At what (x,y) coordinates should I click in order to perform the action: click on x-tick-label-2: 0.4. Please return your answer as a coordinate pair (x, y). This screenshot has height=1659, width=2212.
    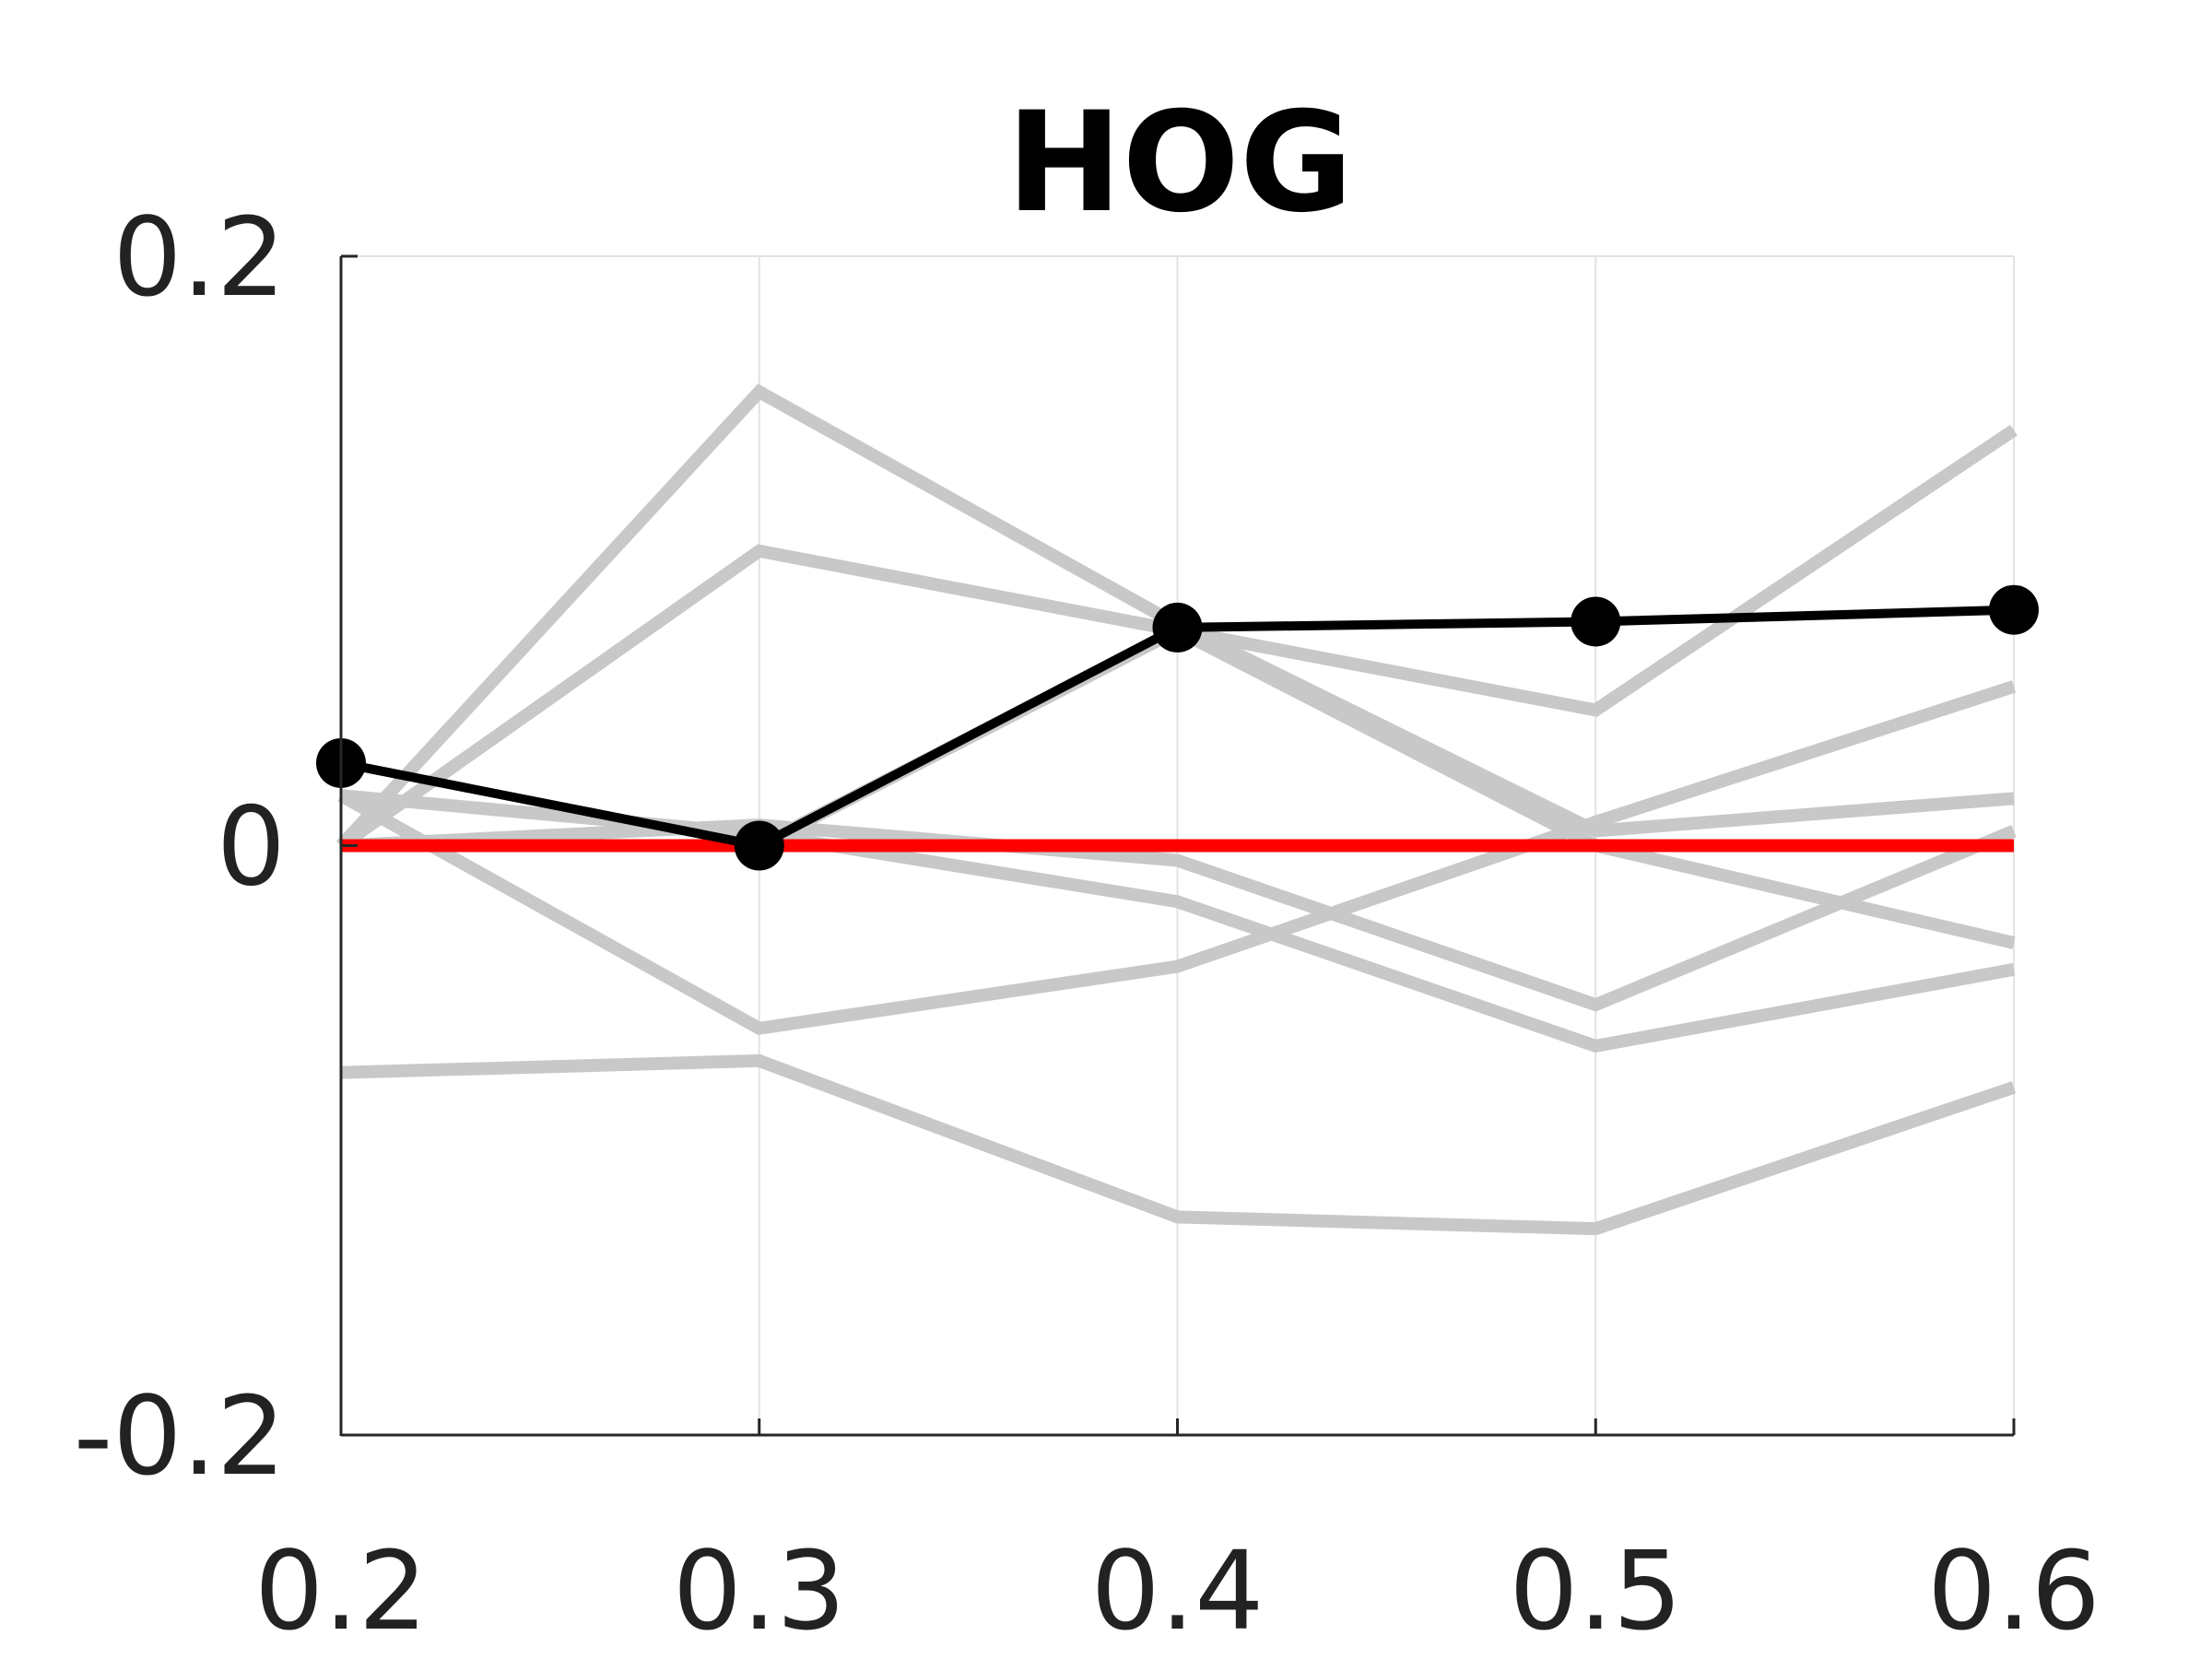
    Looking at the image, I should click on (1178, 1590).